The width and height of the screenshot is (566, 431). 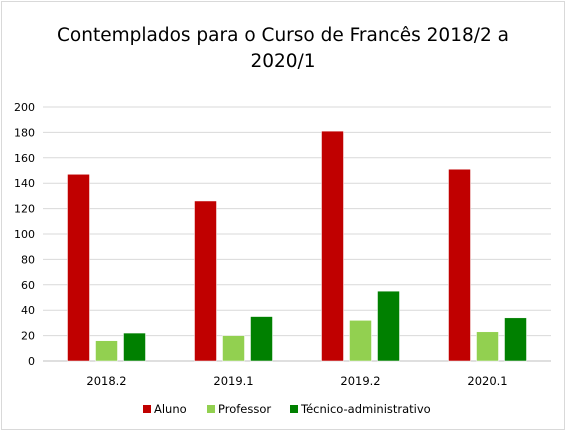 What do you see at coordinates (287, 409) in the screenshot?
I see `legend: Aluno Professor Técnico-administrativo` at bounding box center [287, 409].